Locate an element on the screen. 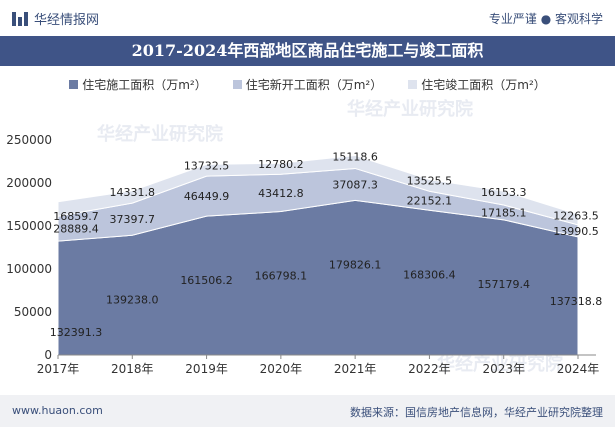  data-label: 12263.5 is located at coordinates (576, 215).